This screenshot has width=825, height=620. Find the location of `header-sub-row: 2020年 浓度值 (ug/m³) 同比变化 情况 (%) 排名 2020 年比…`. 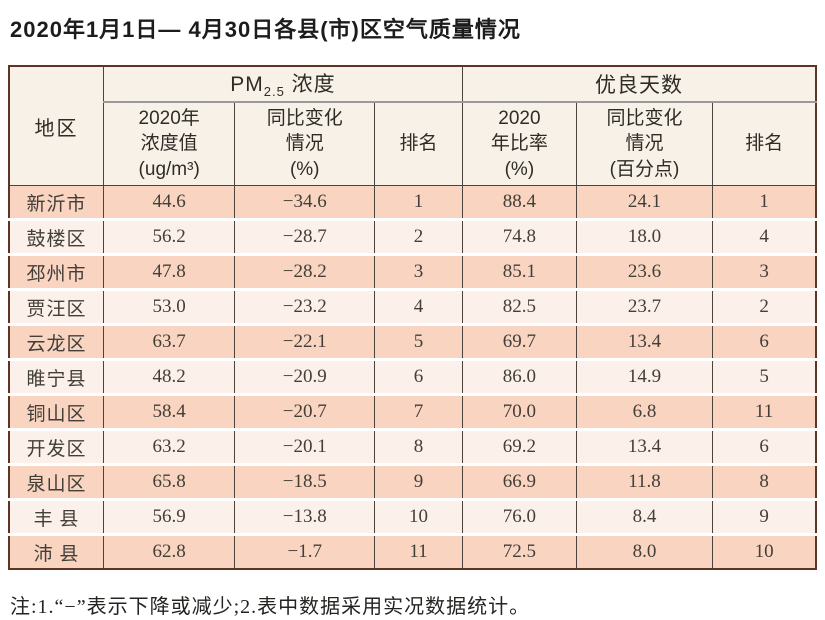

header-sub-row: 2020年 浓度值 (ug/m³) 同比变化 情况 (%) 排名 2020 年比… is located at coordinates (412, 144).